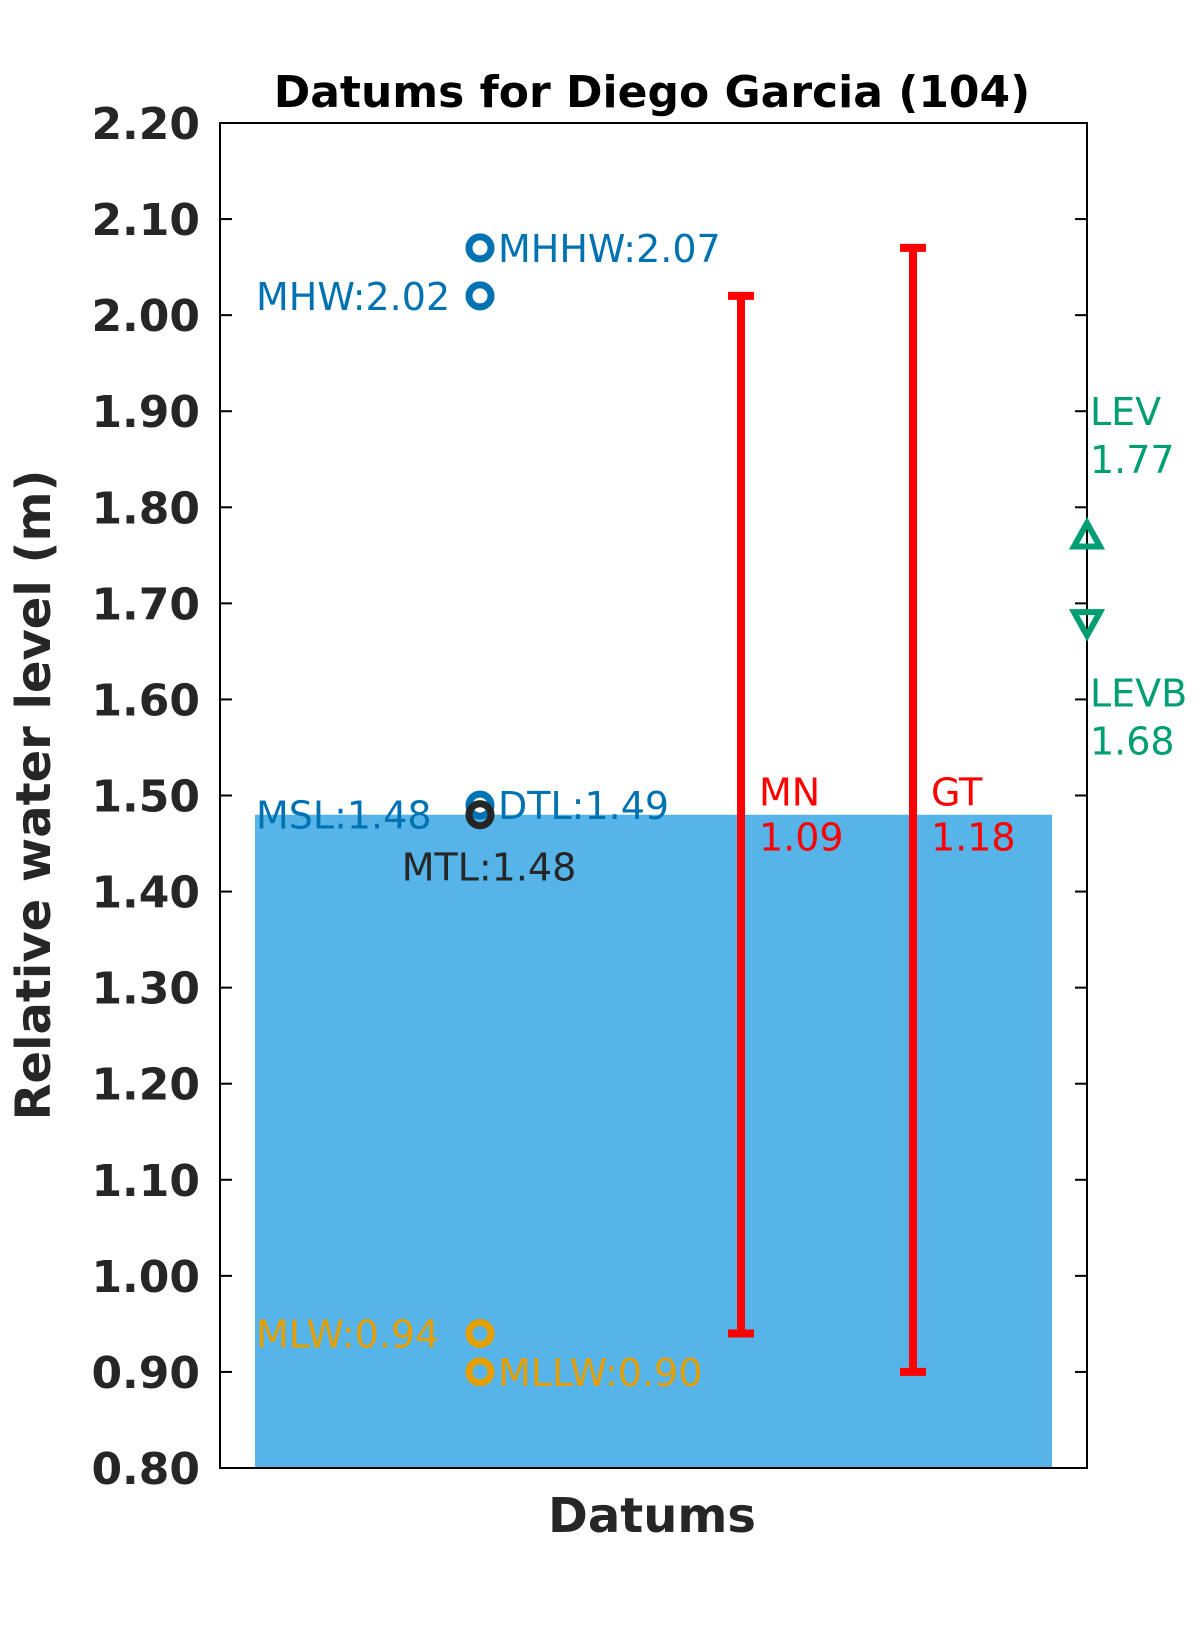  I want to click on y-tick-label: 1.20, so click(145, 1085).